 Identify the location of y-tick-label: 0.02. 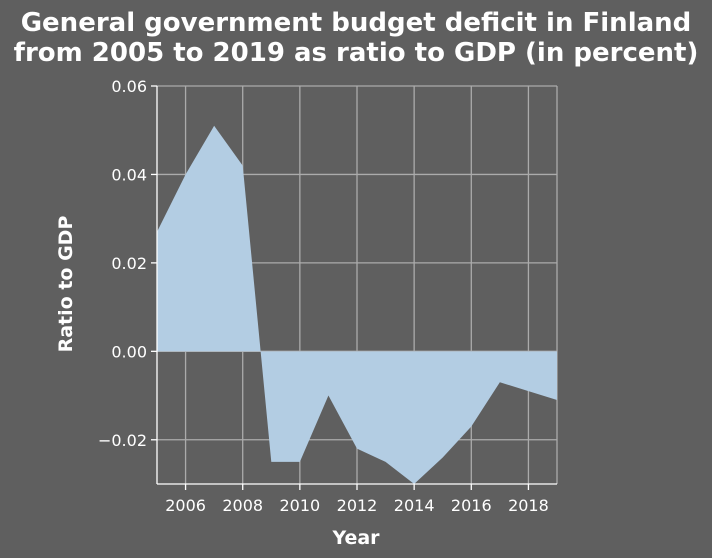
(129, 263).